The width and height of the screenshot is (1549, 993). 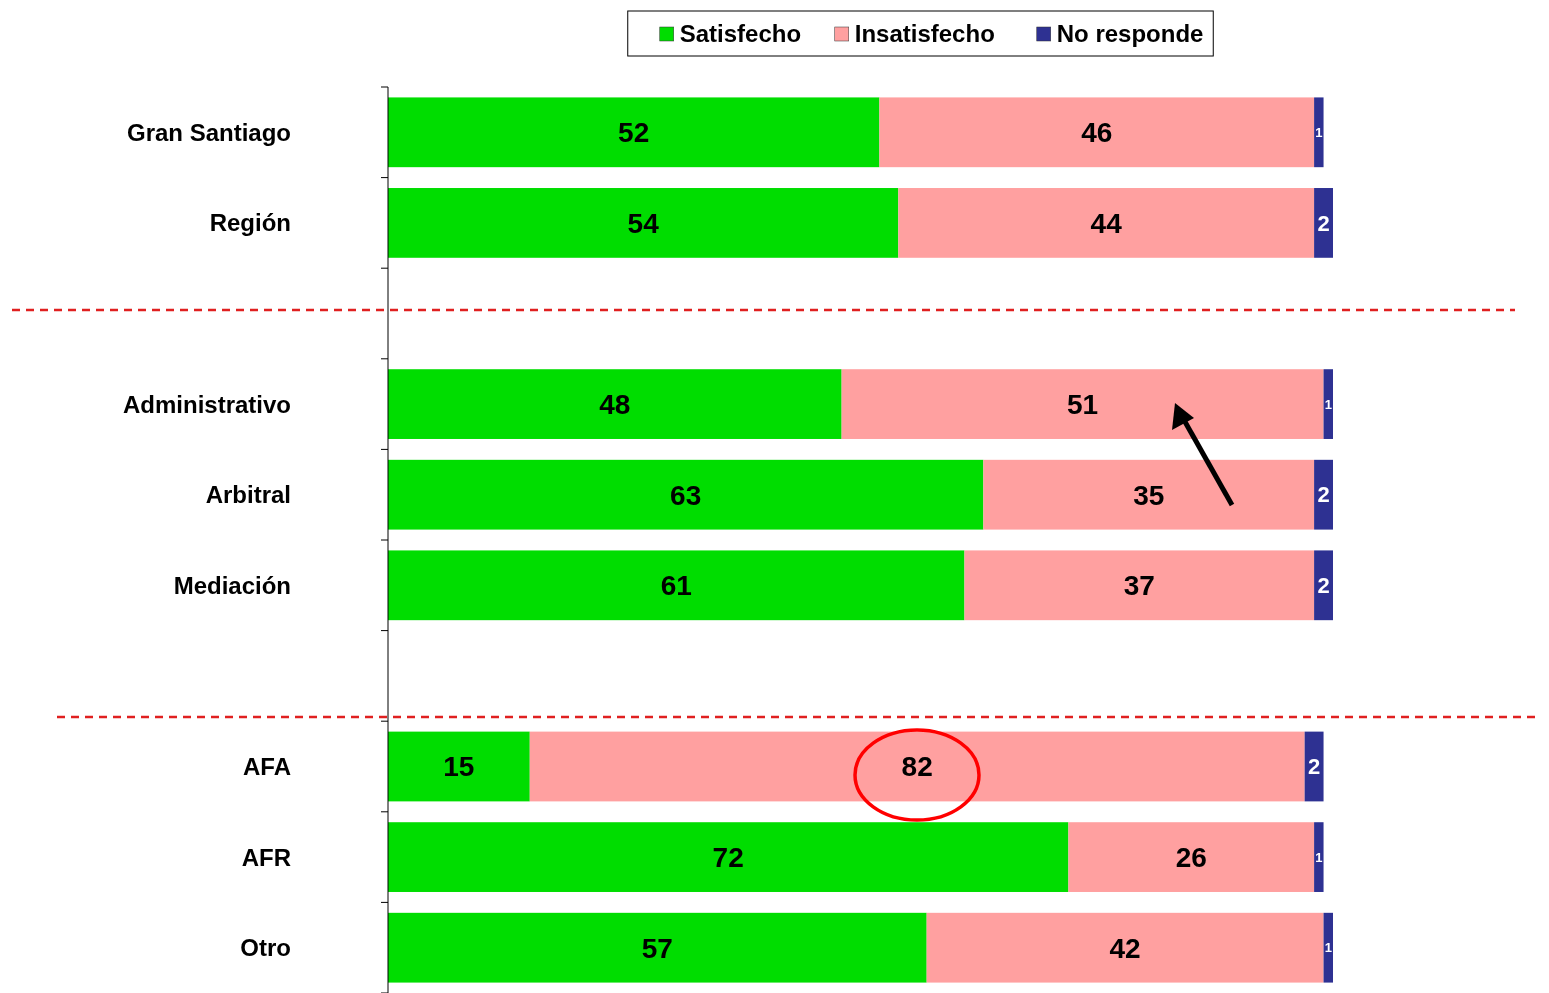 What do you see at coordinates (248, 495) in the screenshot?
I see `y-tick-label: Arbitral` at bounding box center [248, 495].